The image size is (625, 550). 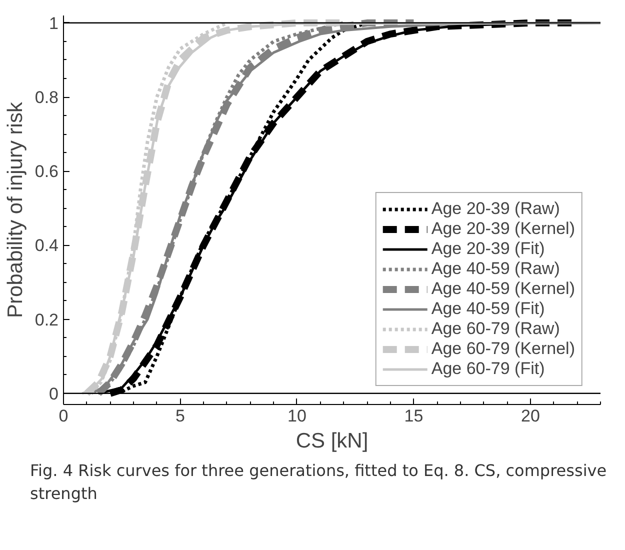 I want to click on x-axis-title: CS [kN], so click(x=332, y=441).